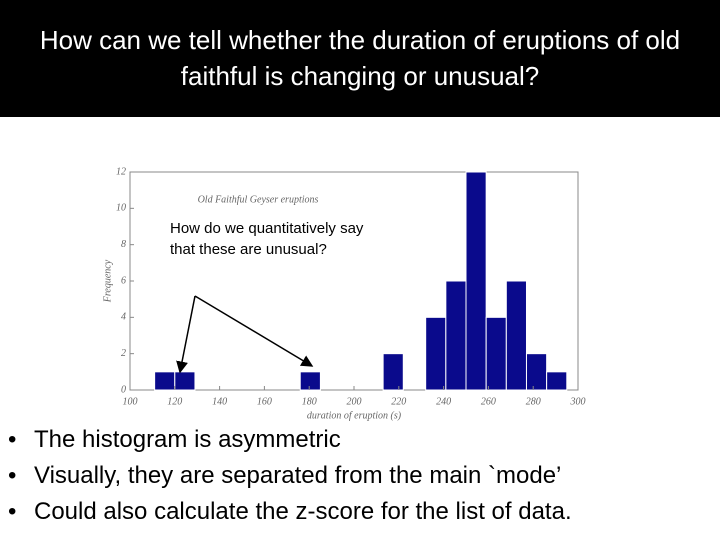 Image resolution: width=720 pixels, height=540 pixels. Describe the element at coordinates (533, 401) in the screenshot. I see `x-tick-label: 280` at that location.